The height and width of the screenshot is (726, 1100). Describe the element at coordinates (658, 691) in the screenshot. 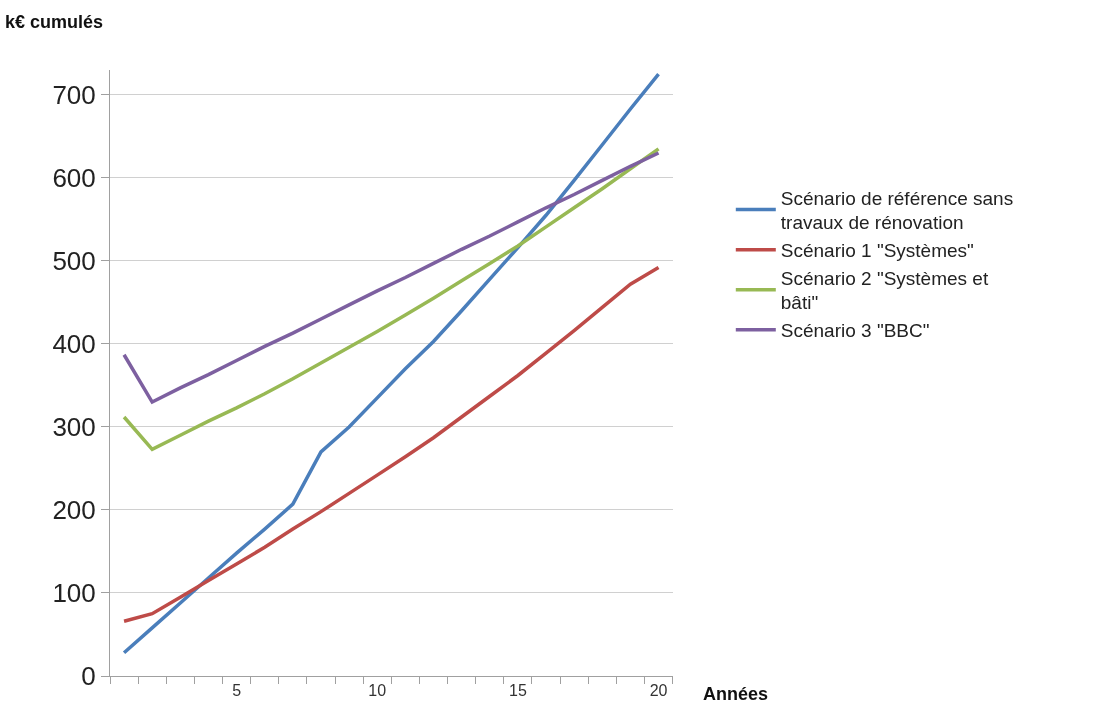

I see `x-tick-label: 20` at that location.